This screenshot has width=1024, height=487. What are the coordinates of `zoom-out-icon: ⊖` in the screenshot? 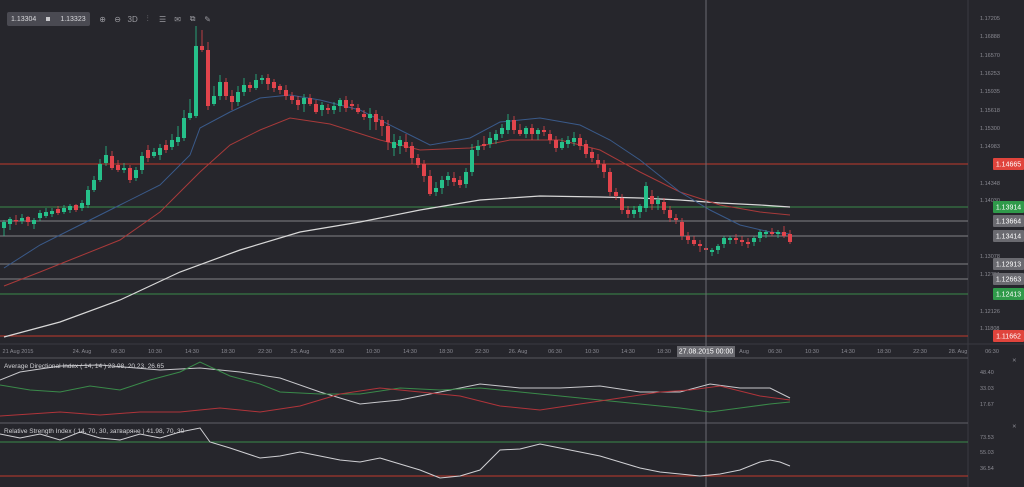 It's located at (117, 19).